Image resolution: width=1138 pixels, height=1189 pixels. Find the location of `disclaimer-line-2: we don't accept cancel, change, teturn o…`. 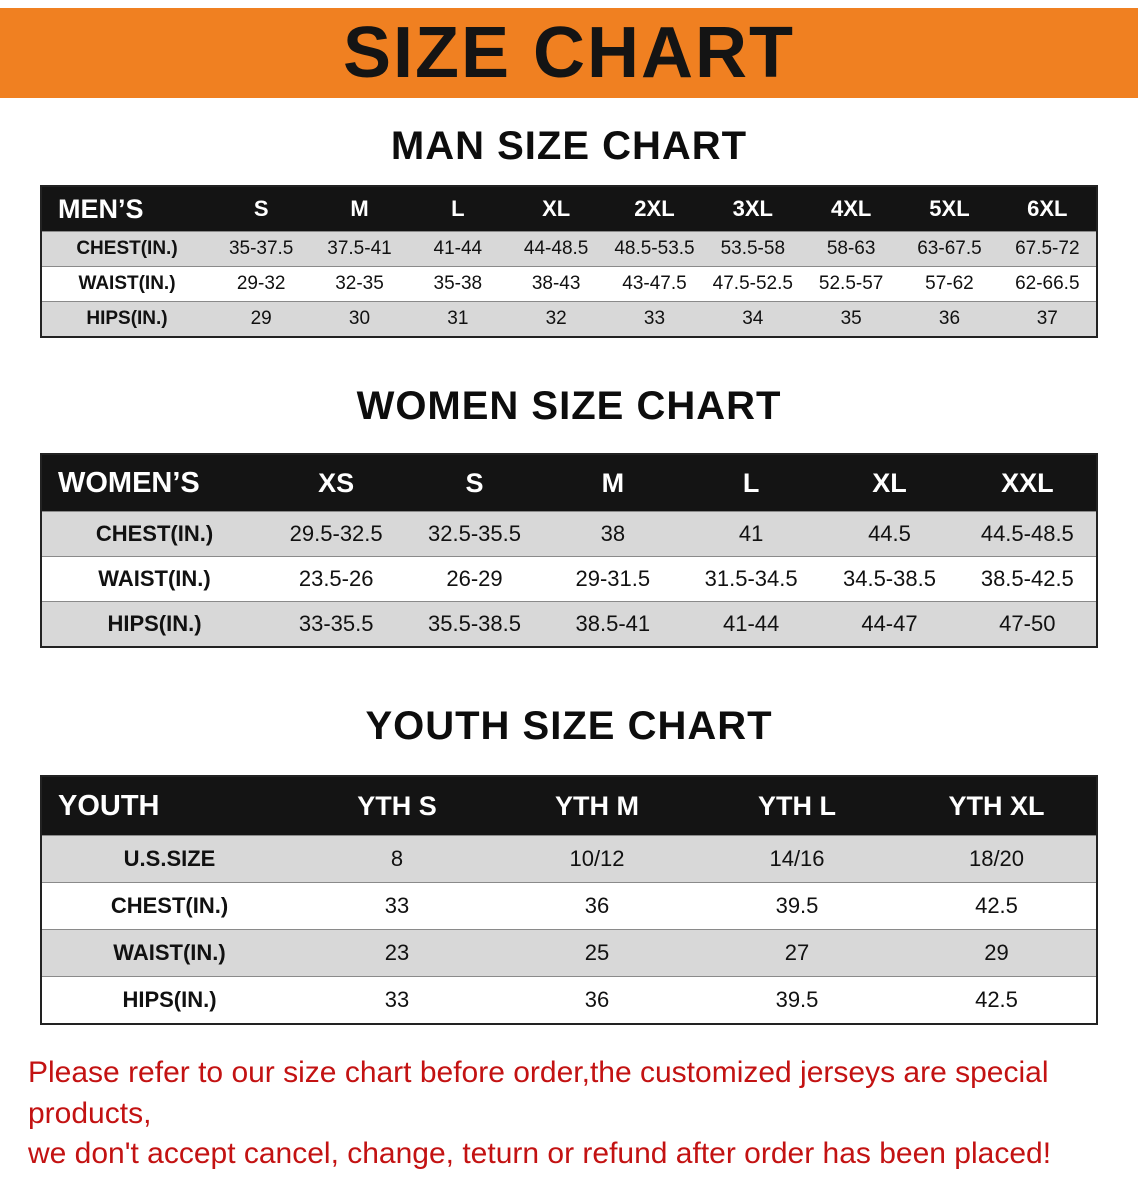

disclaimer-line-2: we don't accept cancel, change, teturn o… is located at coordinates (540, 1153).